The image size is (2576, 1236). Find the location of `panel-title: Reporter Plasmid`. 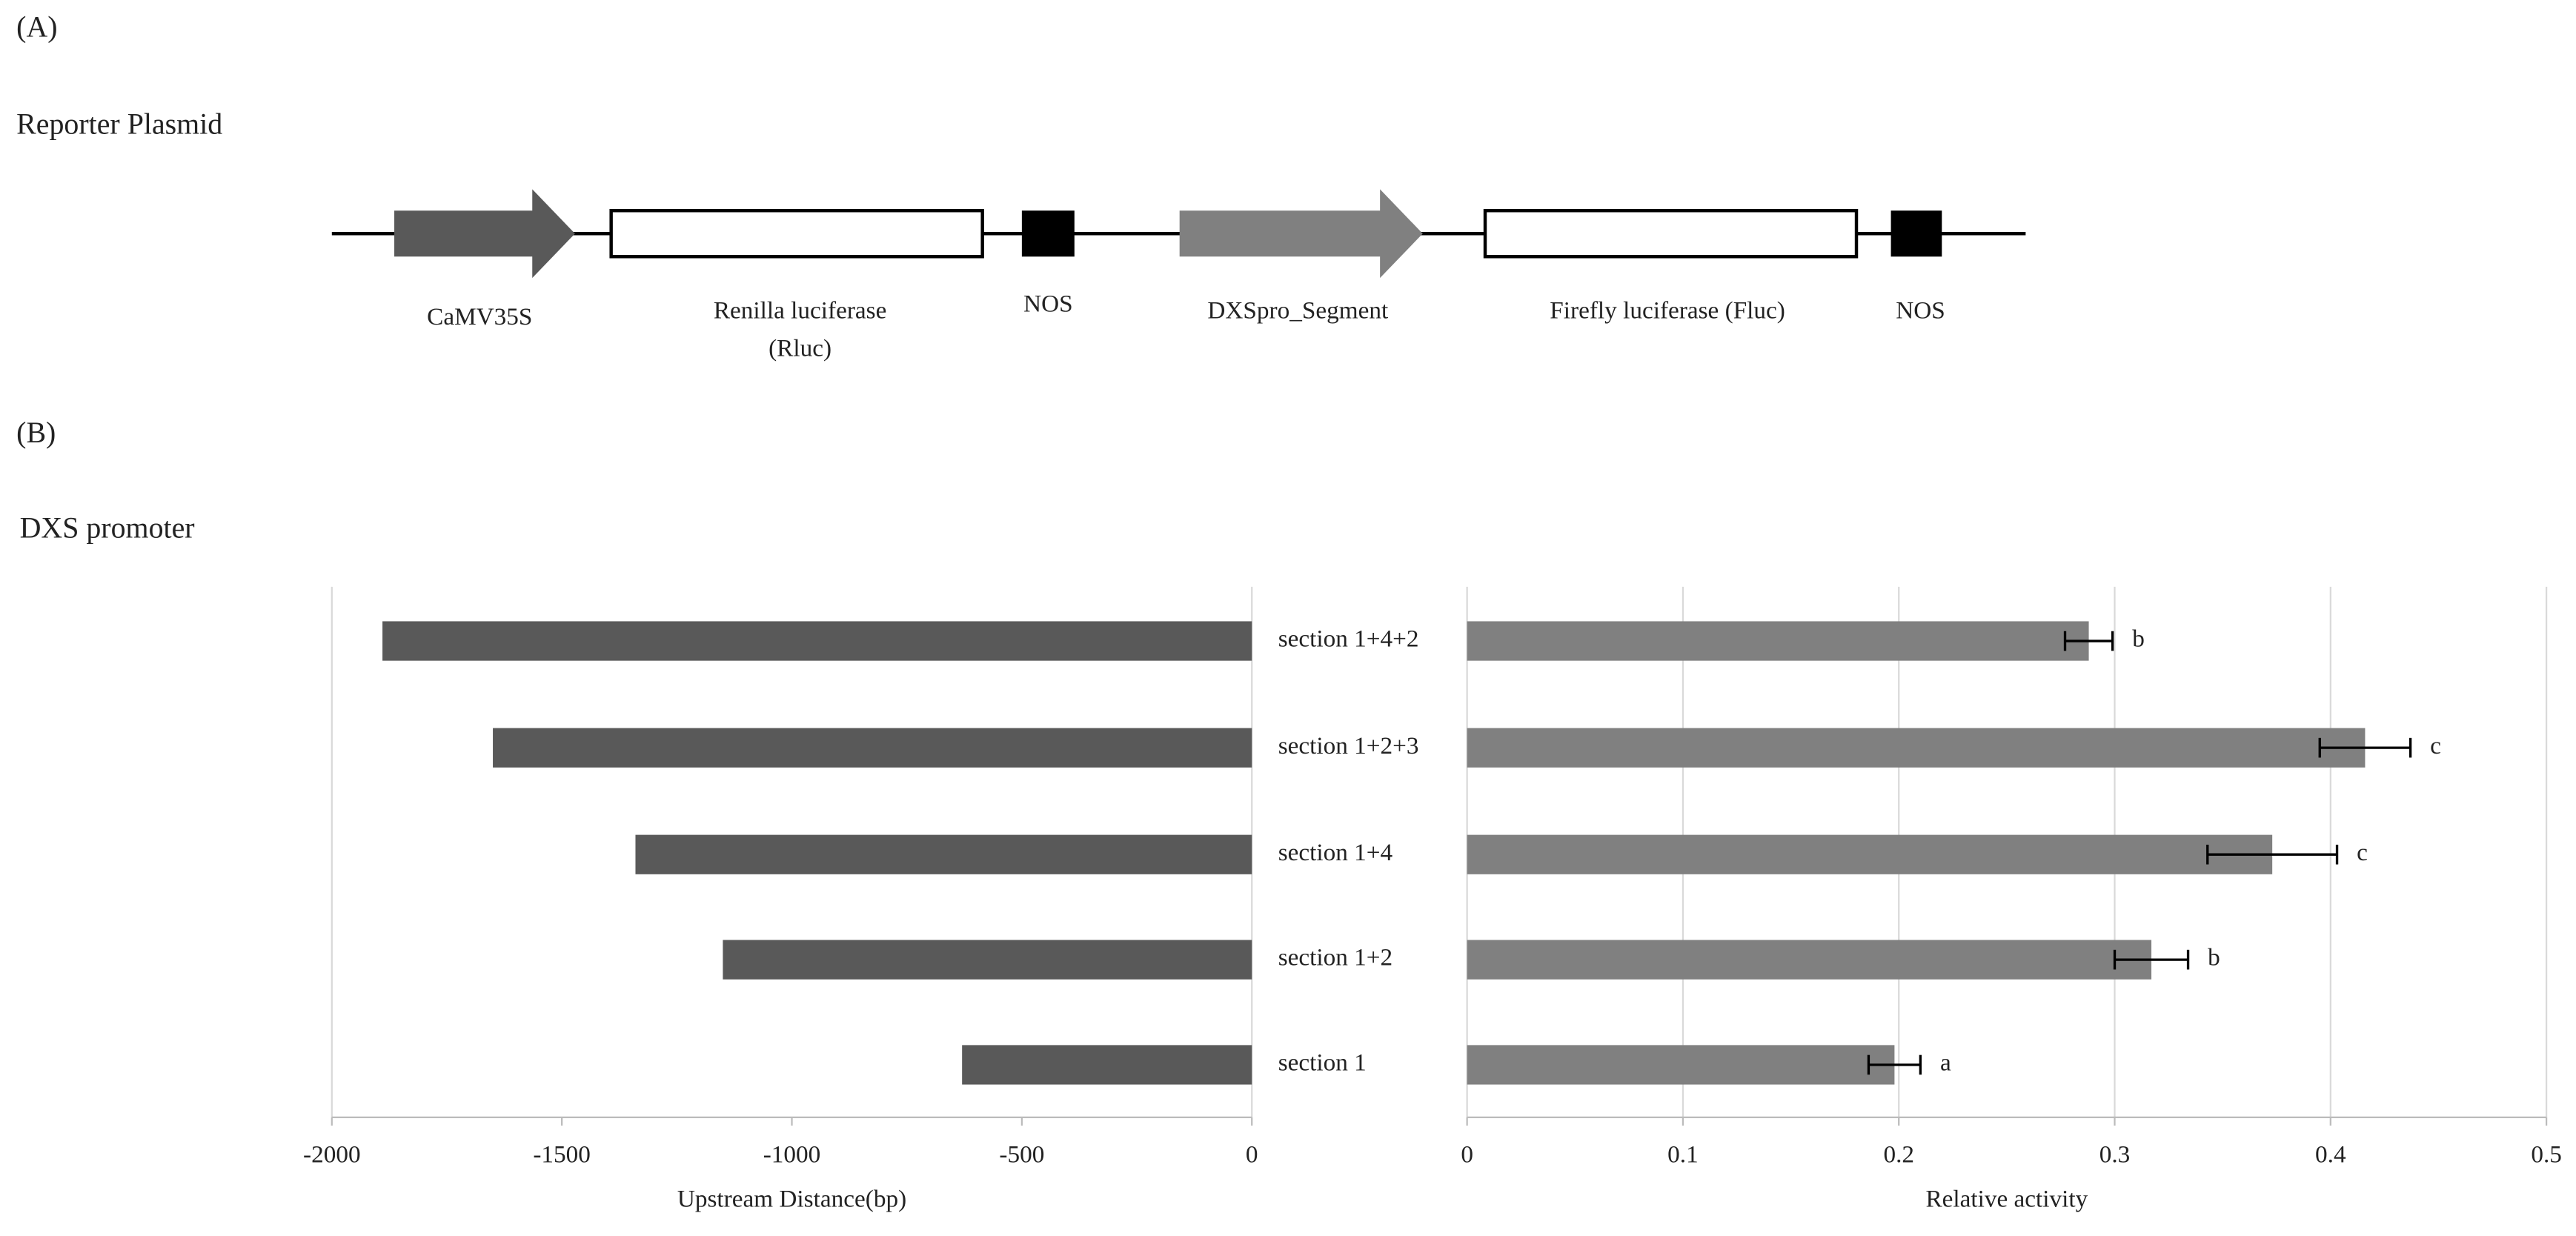

panel-title: Reporter Plasmid is located at coordinates (119, 123).